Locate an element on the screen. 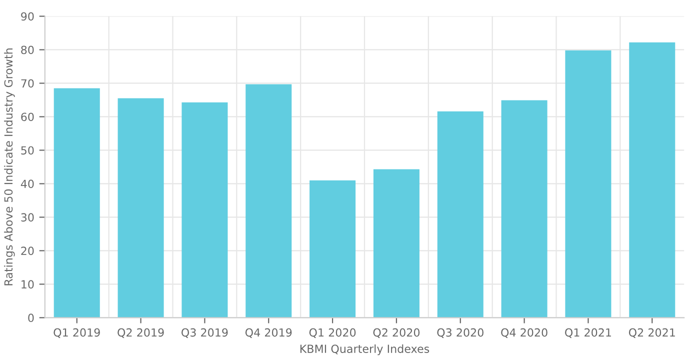 The height and width of the screenshot is (361, 691). x-tick-label: Q2 2020 is located at coordinates (396, 333).